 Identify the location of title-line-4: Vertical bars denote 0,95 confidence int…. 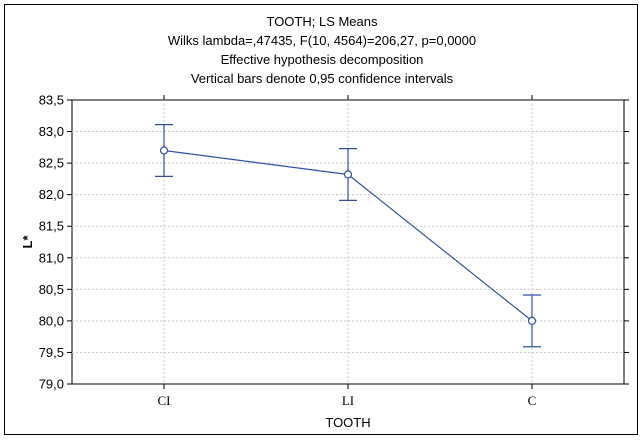
(322, 78).